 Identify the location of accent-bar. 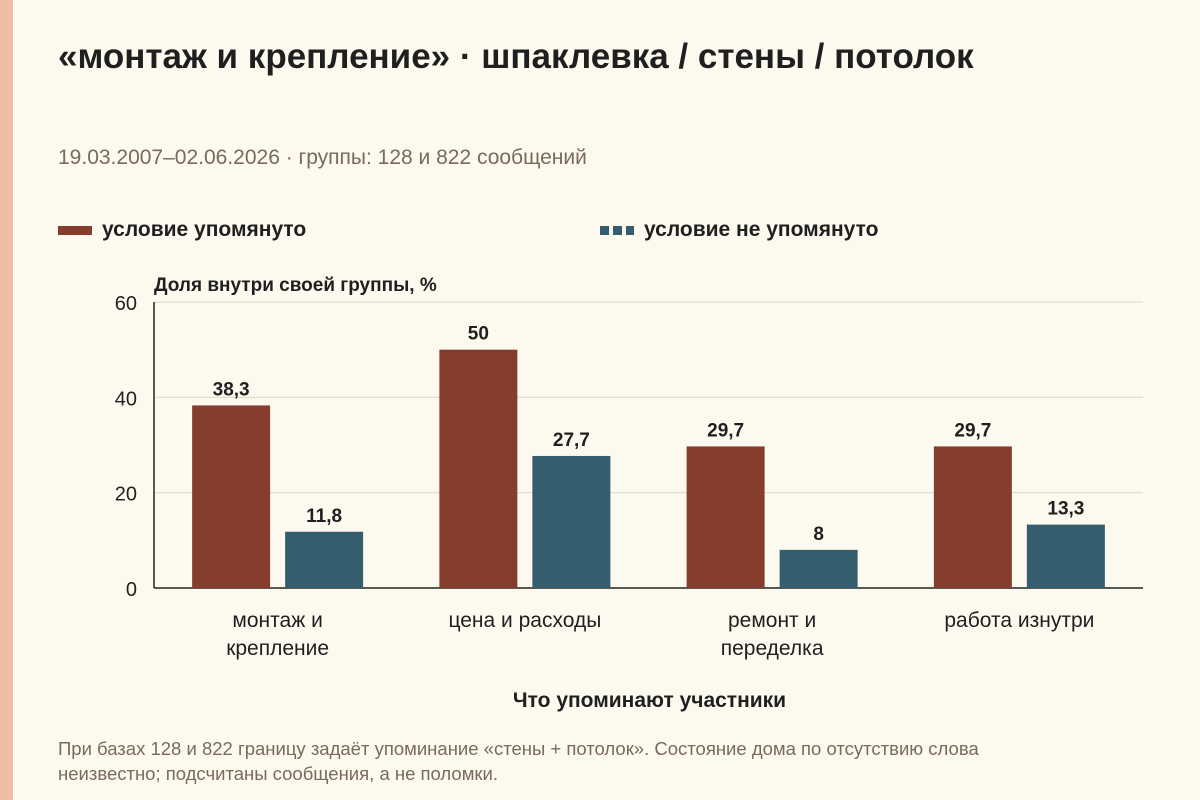
(6, 400).